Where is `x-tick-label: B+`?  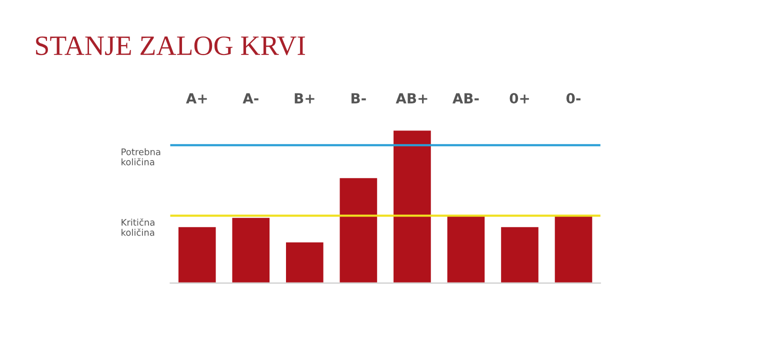
x-tick-label: B+ is located at coordinates (304, 98).